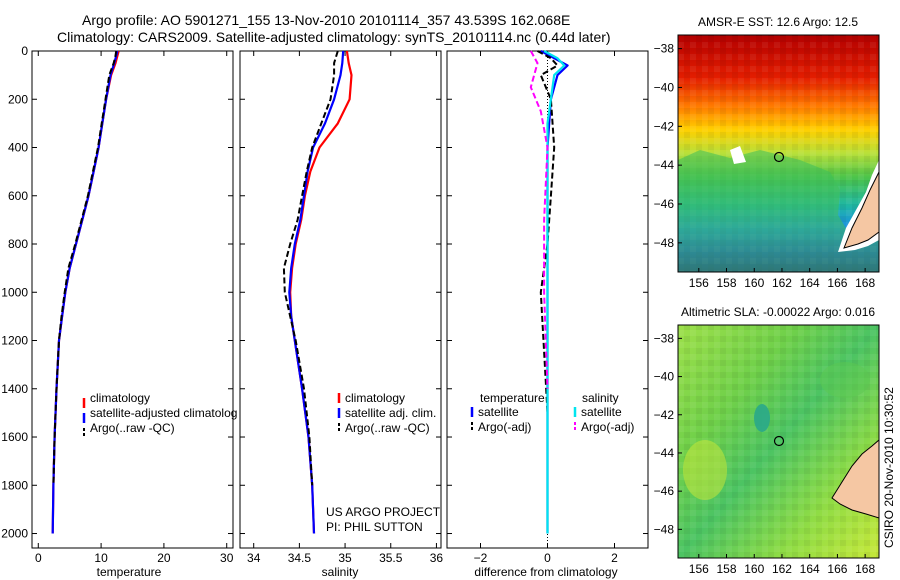 The image size is (900, 580). I want to click on sla-high-anomaly, so click(705, 470).